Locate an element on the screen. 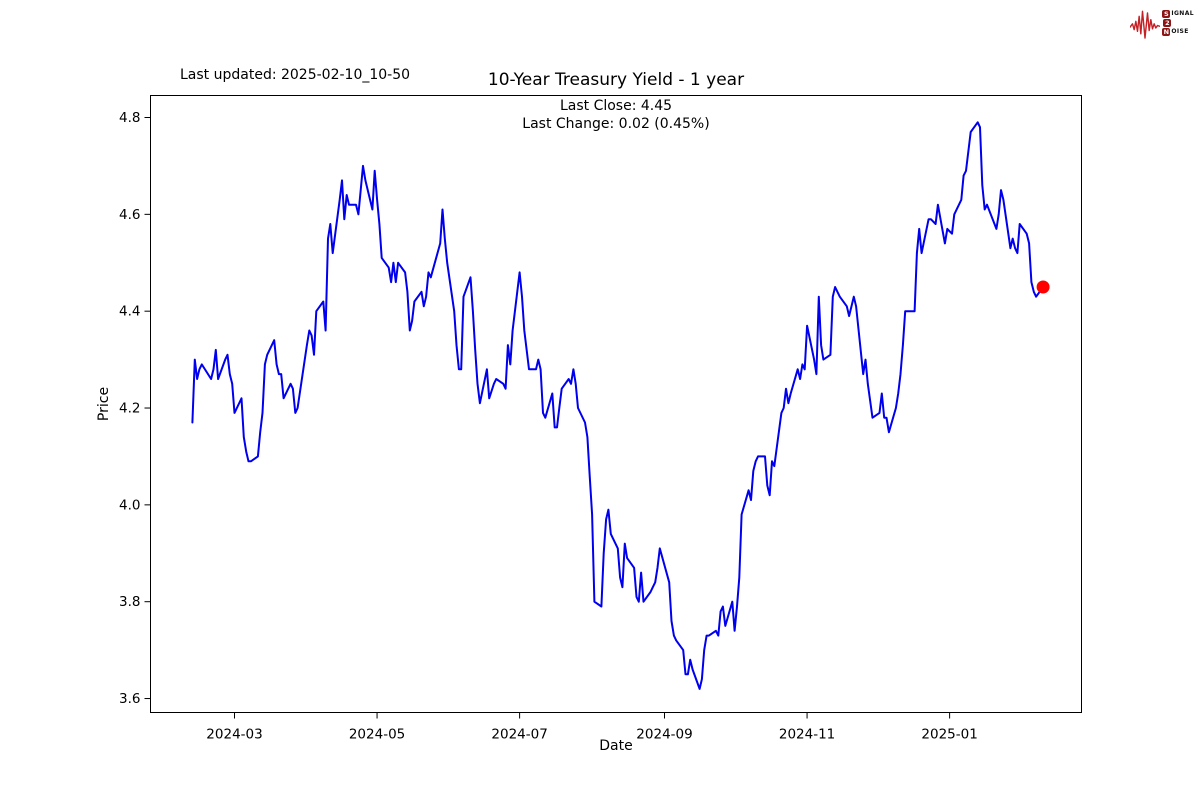 The height and width of the screenshot is (800, 1200). last-updated-text: Last updated: 2025-02-10_10-50 is located at coordinates (295, 75).